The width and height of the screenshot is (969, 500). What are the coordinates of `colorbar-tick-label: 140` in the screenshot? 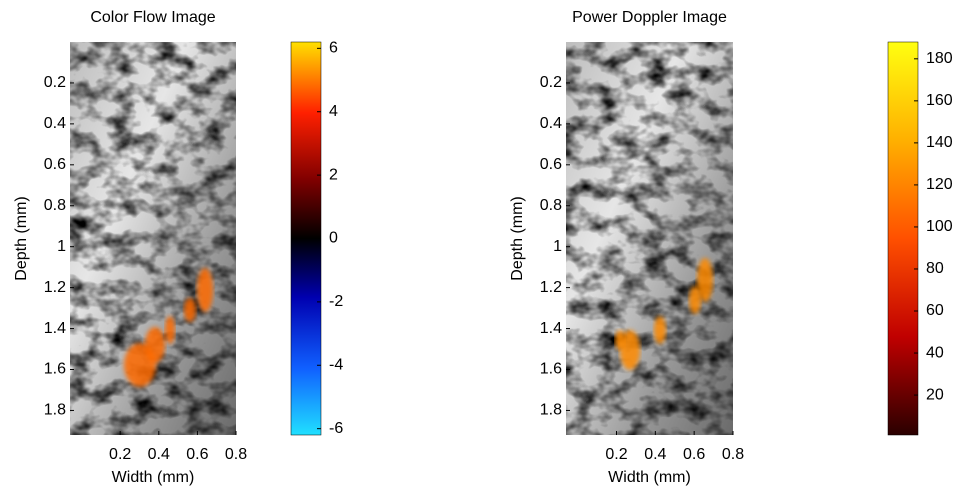 It's located at (939, 142).